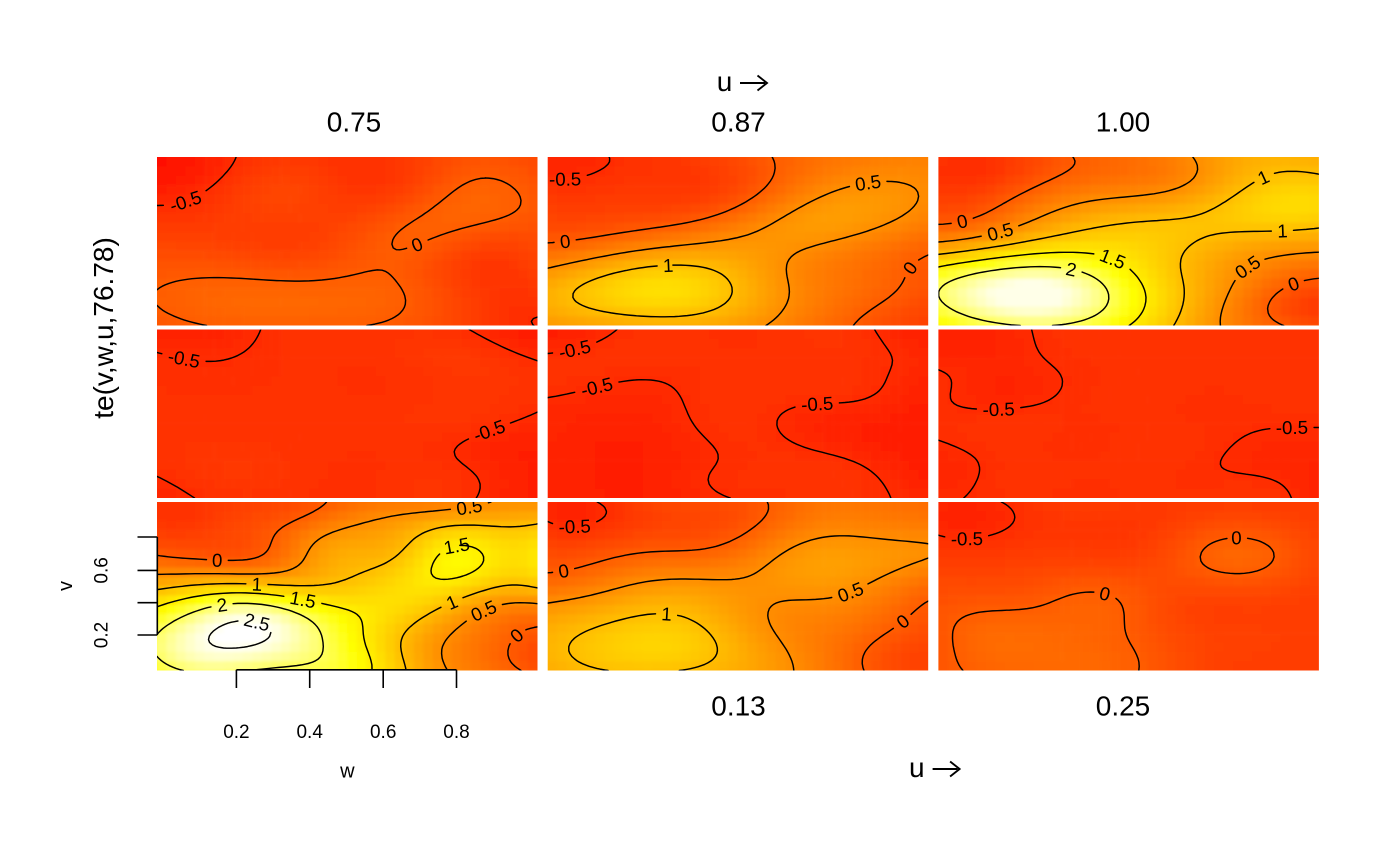  I want to click on svg-text: v, so click(66, 586).